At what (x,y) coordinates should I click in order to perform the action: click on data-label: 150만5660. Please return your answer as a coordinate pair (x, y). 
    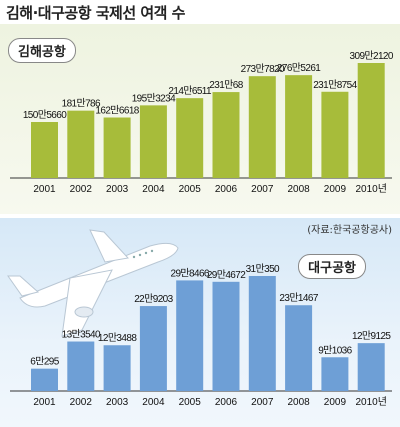
    Looking at the image, I should click on (45, 115).